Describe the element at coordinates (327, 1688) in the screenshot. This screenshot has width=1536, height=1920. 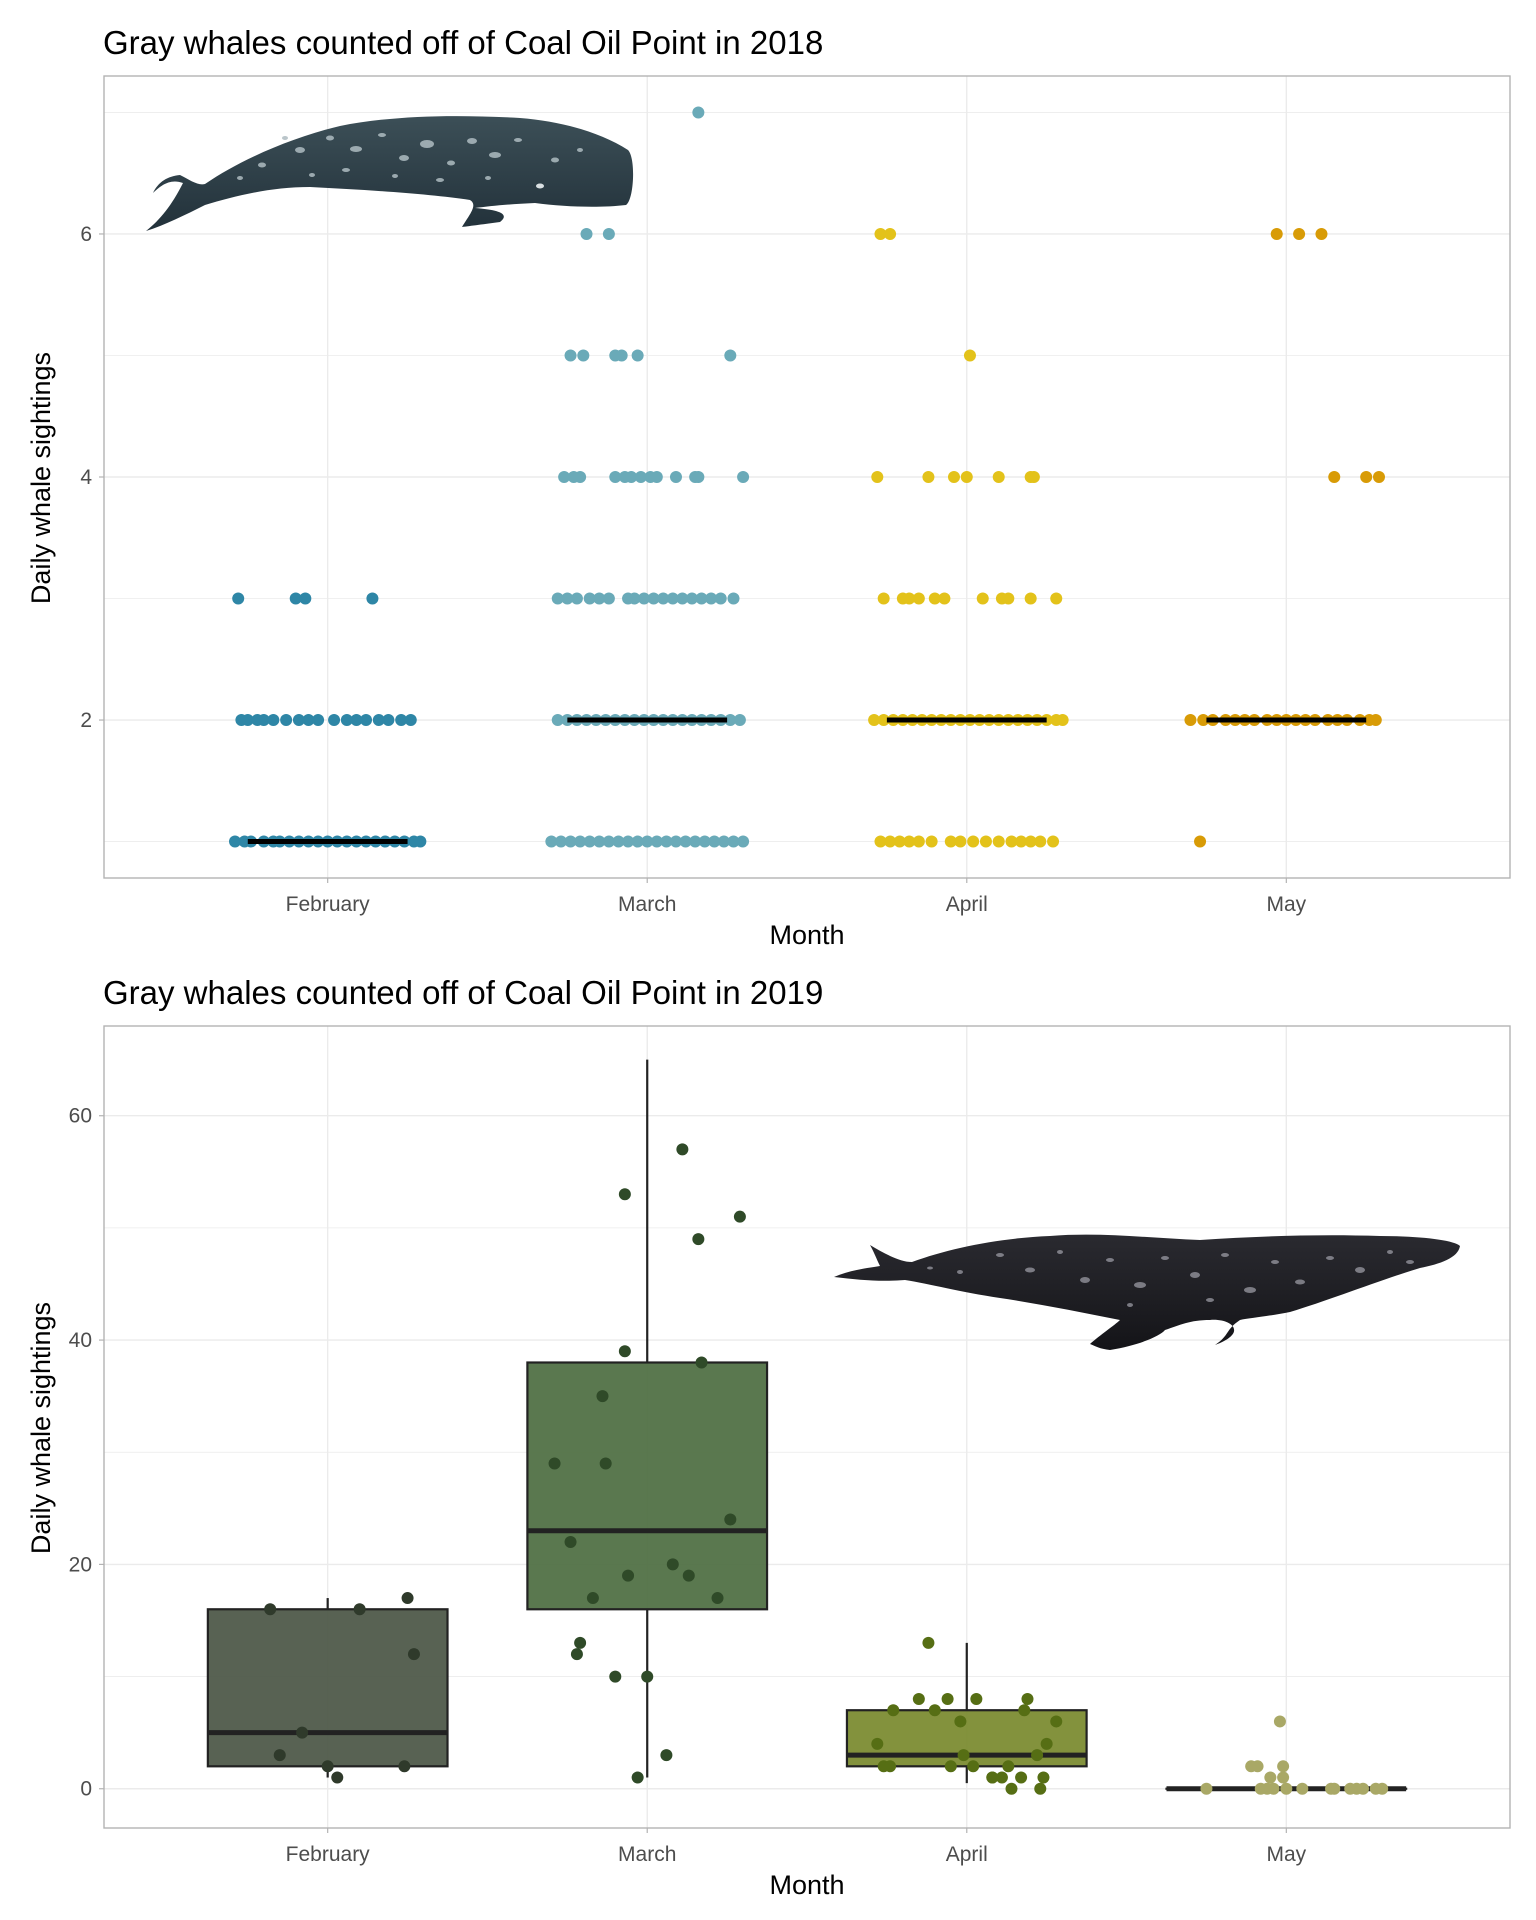
I see `box-february` at that location.